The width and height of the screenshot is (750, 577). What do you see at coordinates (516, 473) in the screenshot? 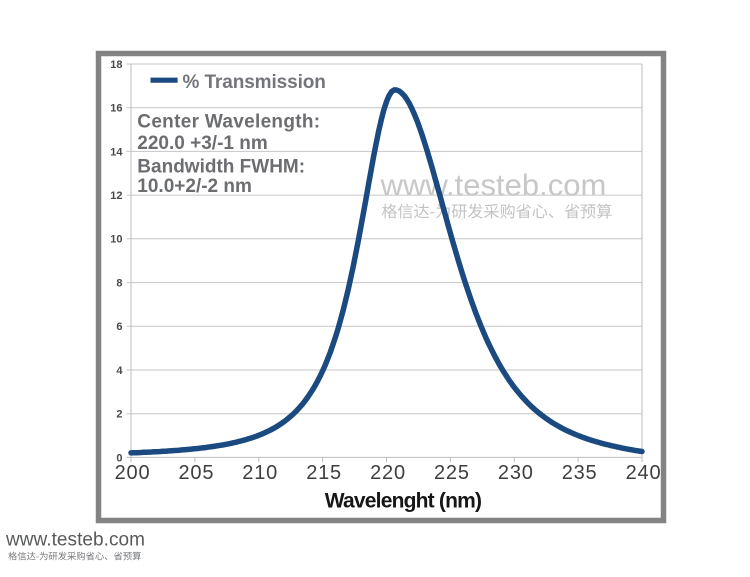
I see `svg-text: 230` at bounding box center [516, 473].